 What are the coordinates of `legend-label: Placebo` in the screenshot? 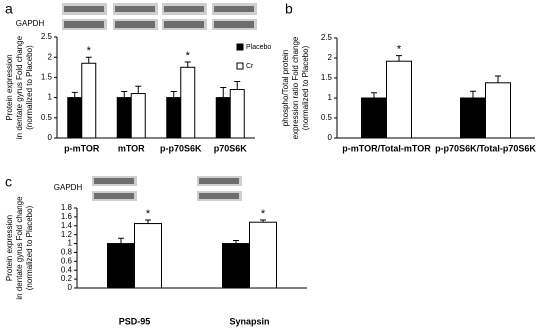 It's located at (258, 47).